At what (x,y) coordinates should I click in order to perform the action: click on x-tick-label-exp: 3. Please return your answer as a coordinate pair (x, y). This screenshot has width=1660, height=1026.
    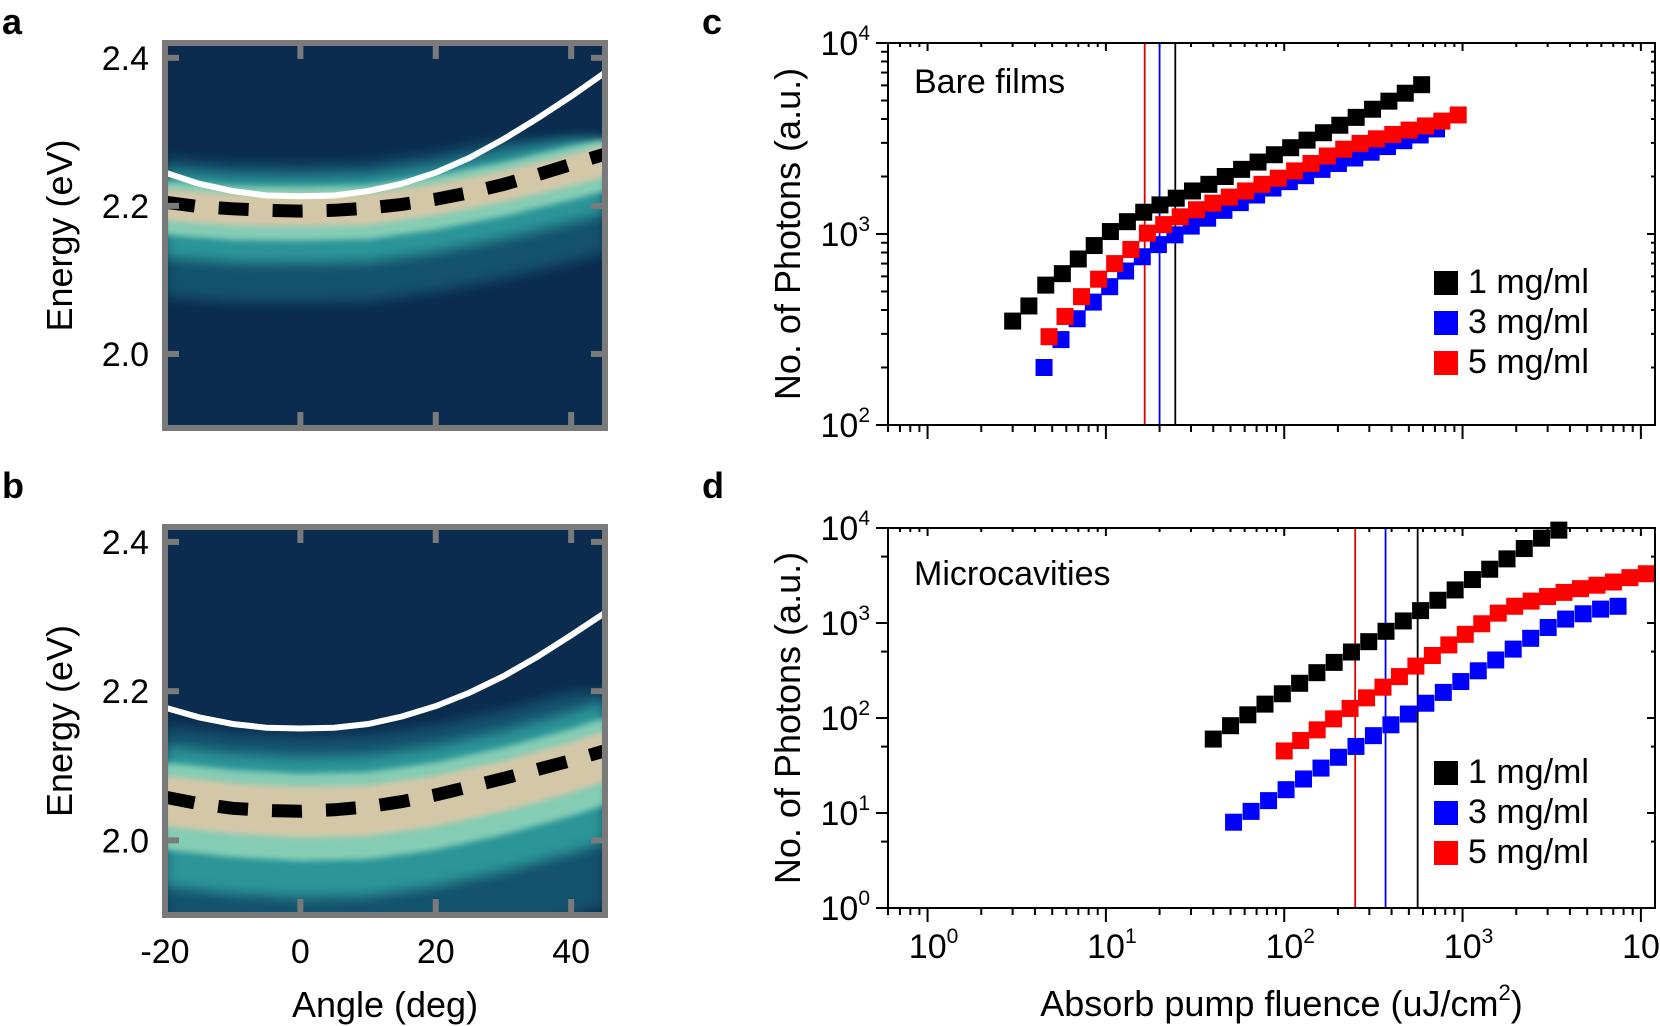
    Looking at the image, I should click on (1488, 936).